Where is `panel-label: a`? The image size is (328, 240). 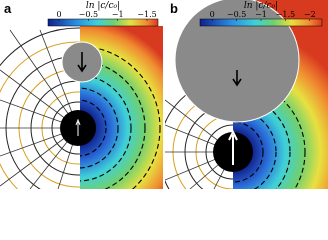
panel-label: a is located at coordinates (8, 8).